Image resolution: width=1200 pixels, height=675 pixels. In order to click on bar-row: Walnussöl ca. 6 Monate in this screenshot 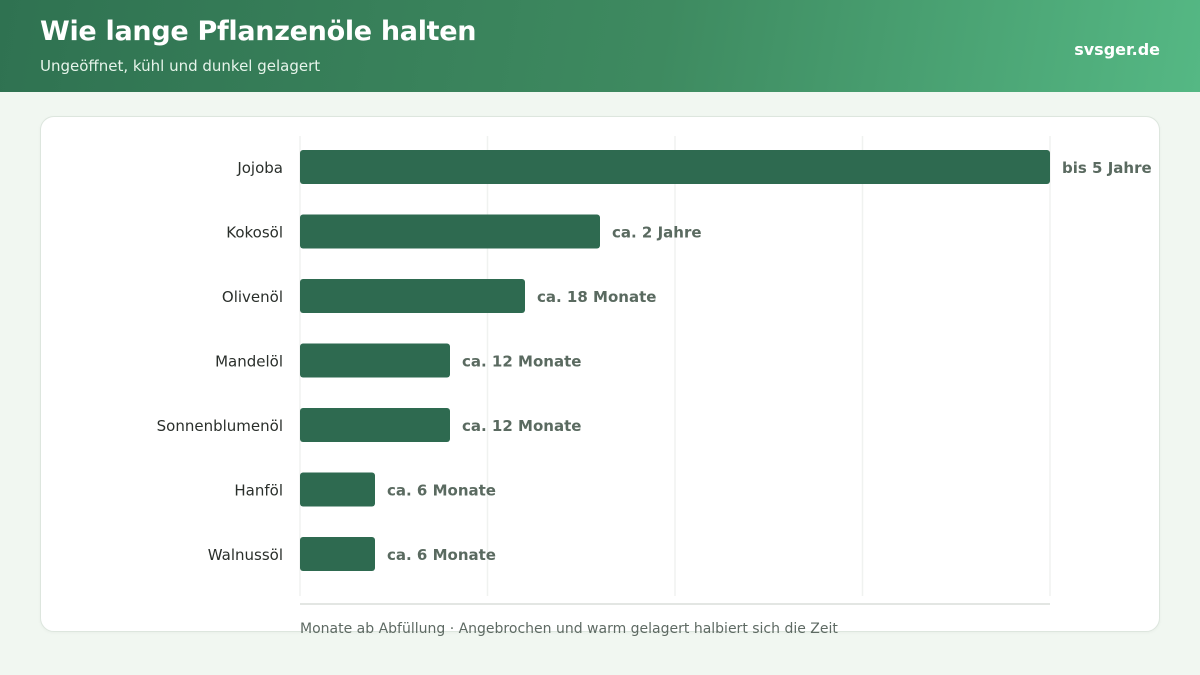, I will do `click(352, 554)`.